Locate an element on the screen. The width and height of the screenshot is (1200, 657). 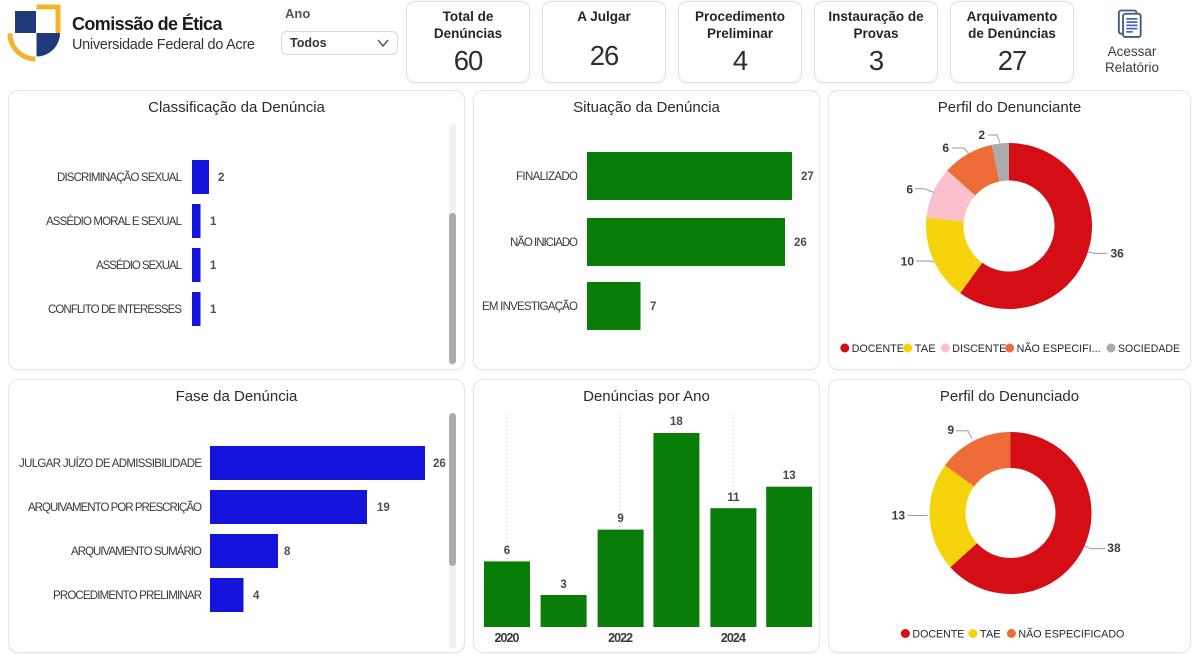
svg-text: NÃO ESPECIFICADO is located at coordinates (1071, 634).